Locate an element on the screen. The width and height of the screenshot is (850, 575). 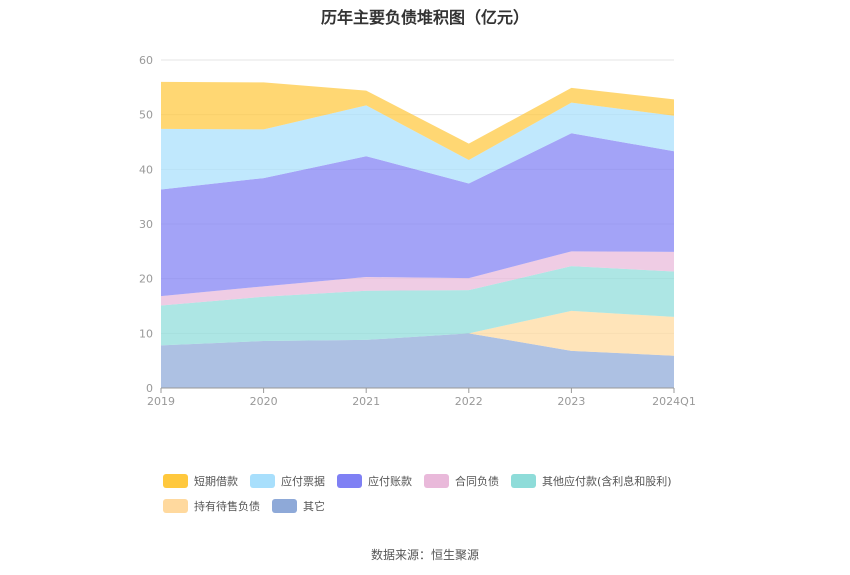
legend-item: 合同负债 is located at coordinates (461, 481).